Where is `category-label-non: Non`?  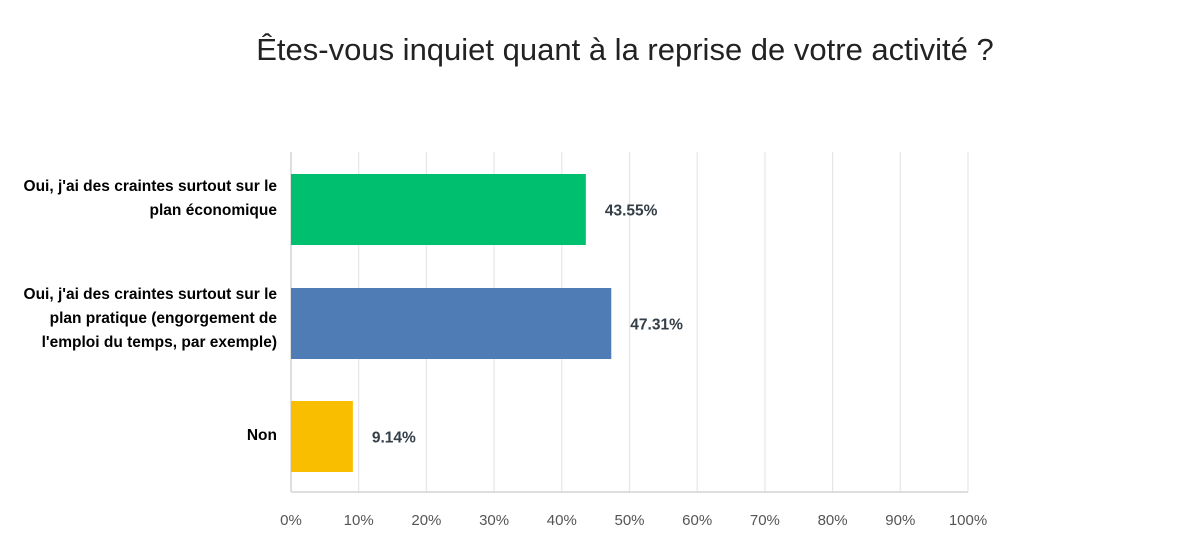
category-label-non: Non is located at coordinates (261, 435).